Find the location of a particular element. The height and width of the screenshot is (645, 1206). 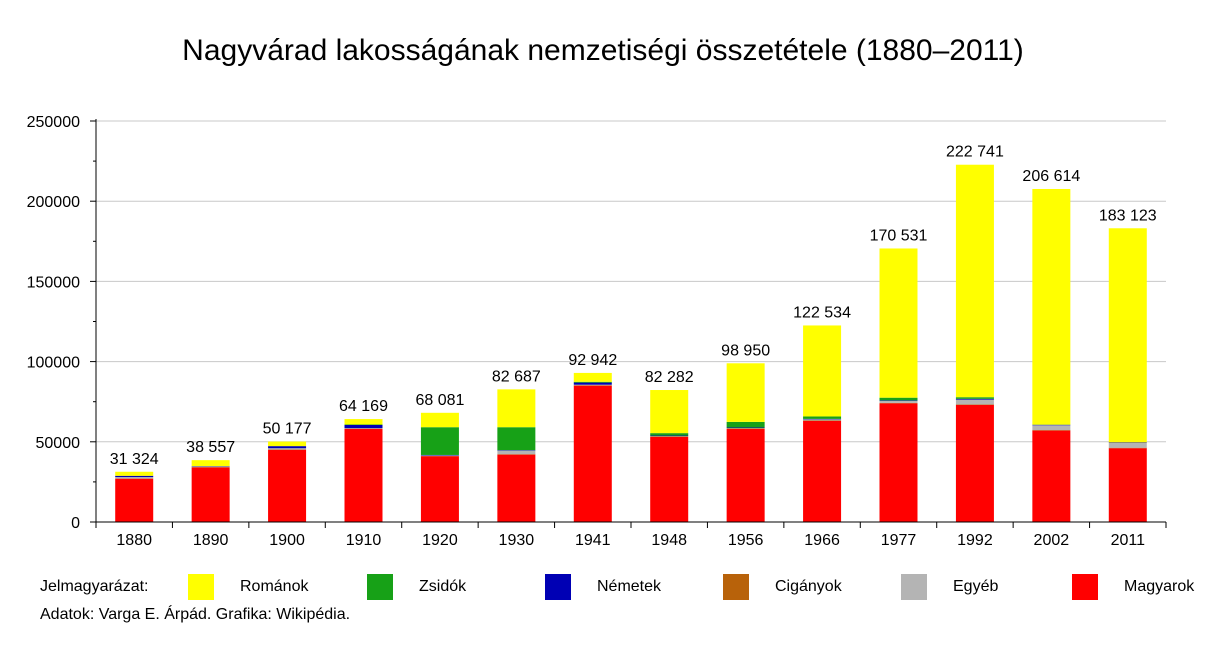

legend-label-magyarok: Magyarok is located at coordinates (1159, 586).